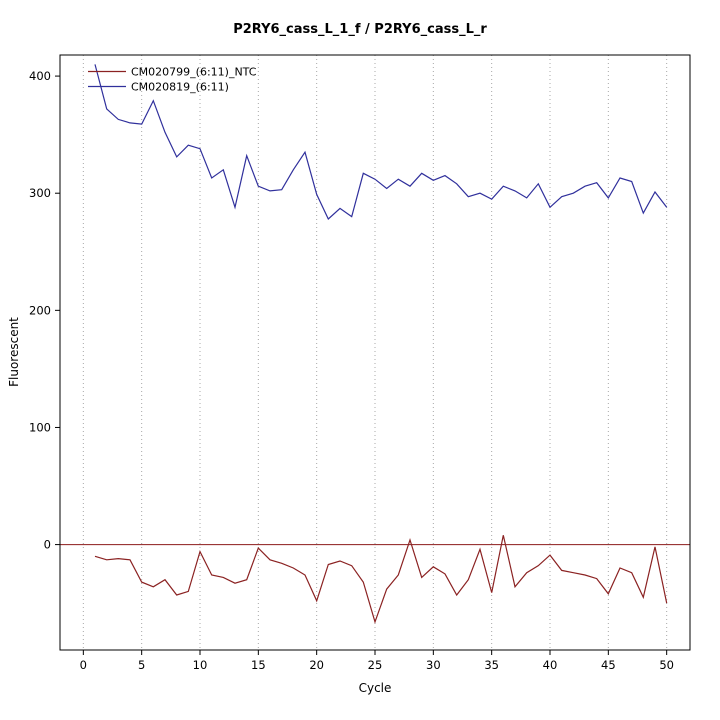 The width and height of the screenshot is (720, 720). Describe the element at coordinates (40, 76) in the screenshot. I see `svg-text: 400` at that location.